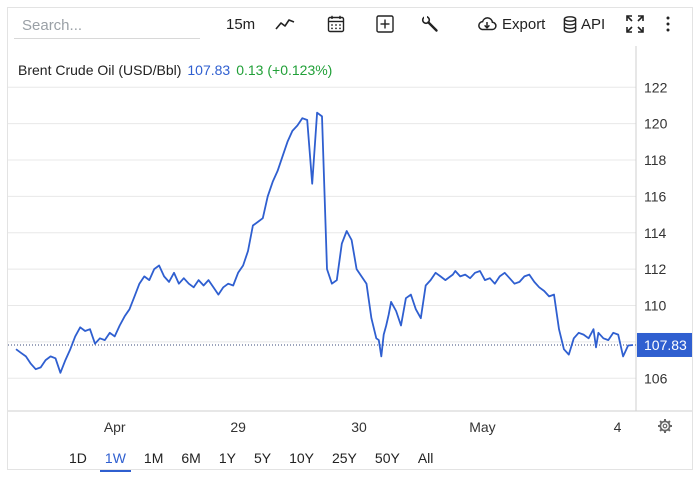 This screenshot has height=477, width=700. I want to click on x-tick-label: 29, so click(238, 427).